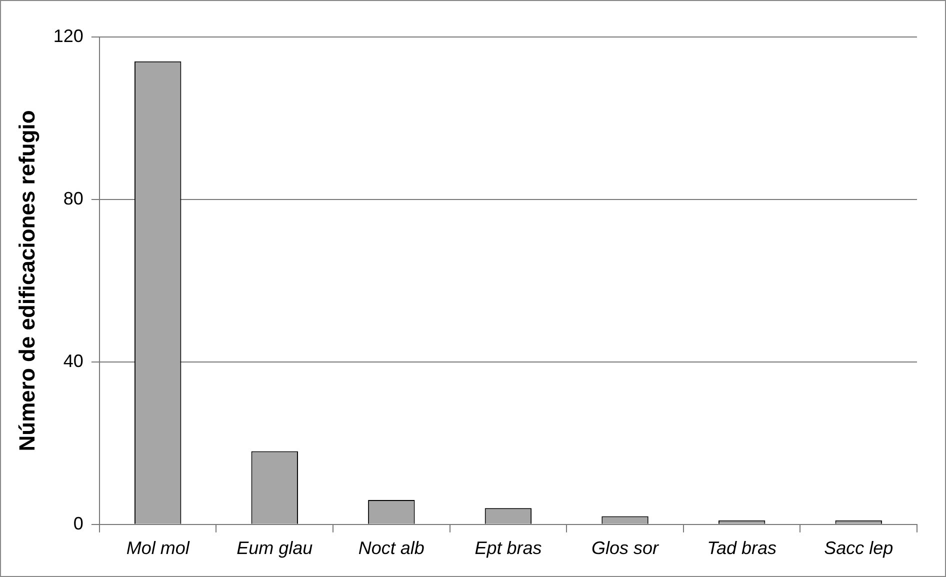 This screenshot has height=577, width=946. I want to click on y-tick-label: 120, so click(68, 36).